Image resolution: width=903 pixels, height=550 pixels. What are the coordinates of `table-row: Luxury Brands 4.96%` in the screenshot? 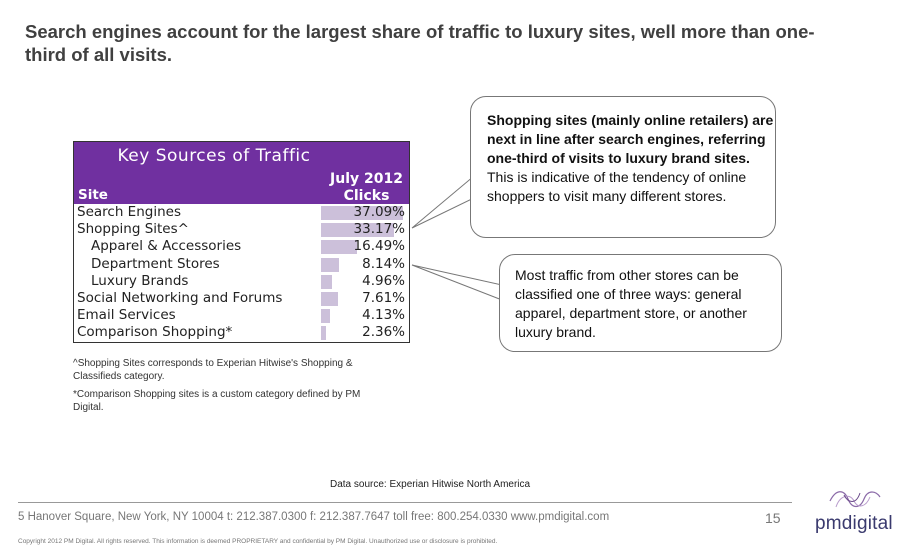 It's located at (241, 281).